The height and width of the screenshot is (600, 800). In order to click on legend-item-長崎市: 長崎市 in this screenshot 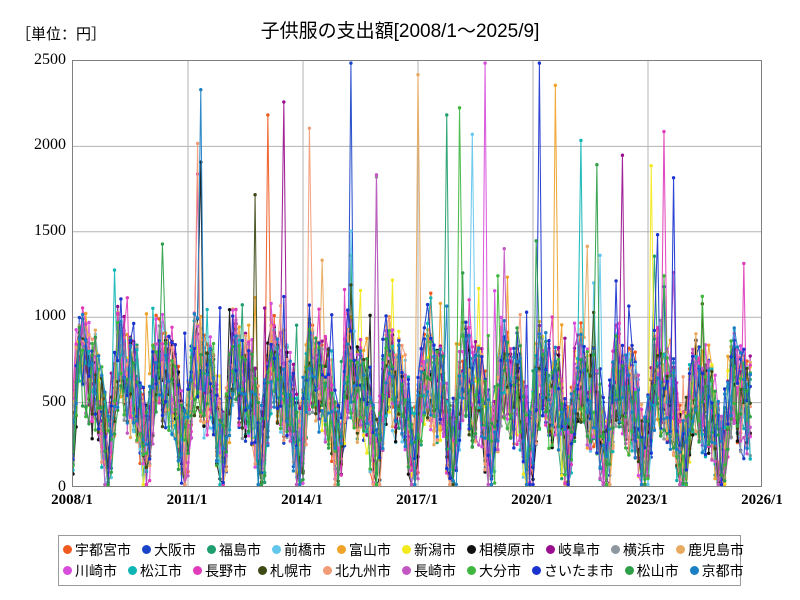, I will do `click(429, 570)`.